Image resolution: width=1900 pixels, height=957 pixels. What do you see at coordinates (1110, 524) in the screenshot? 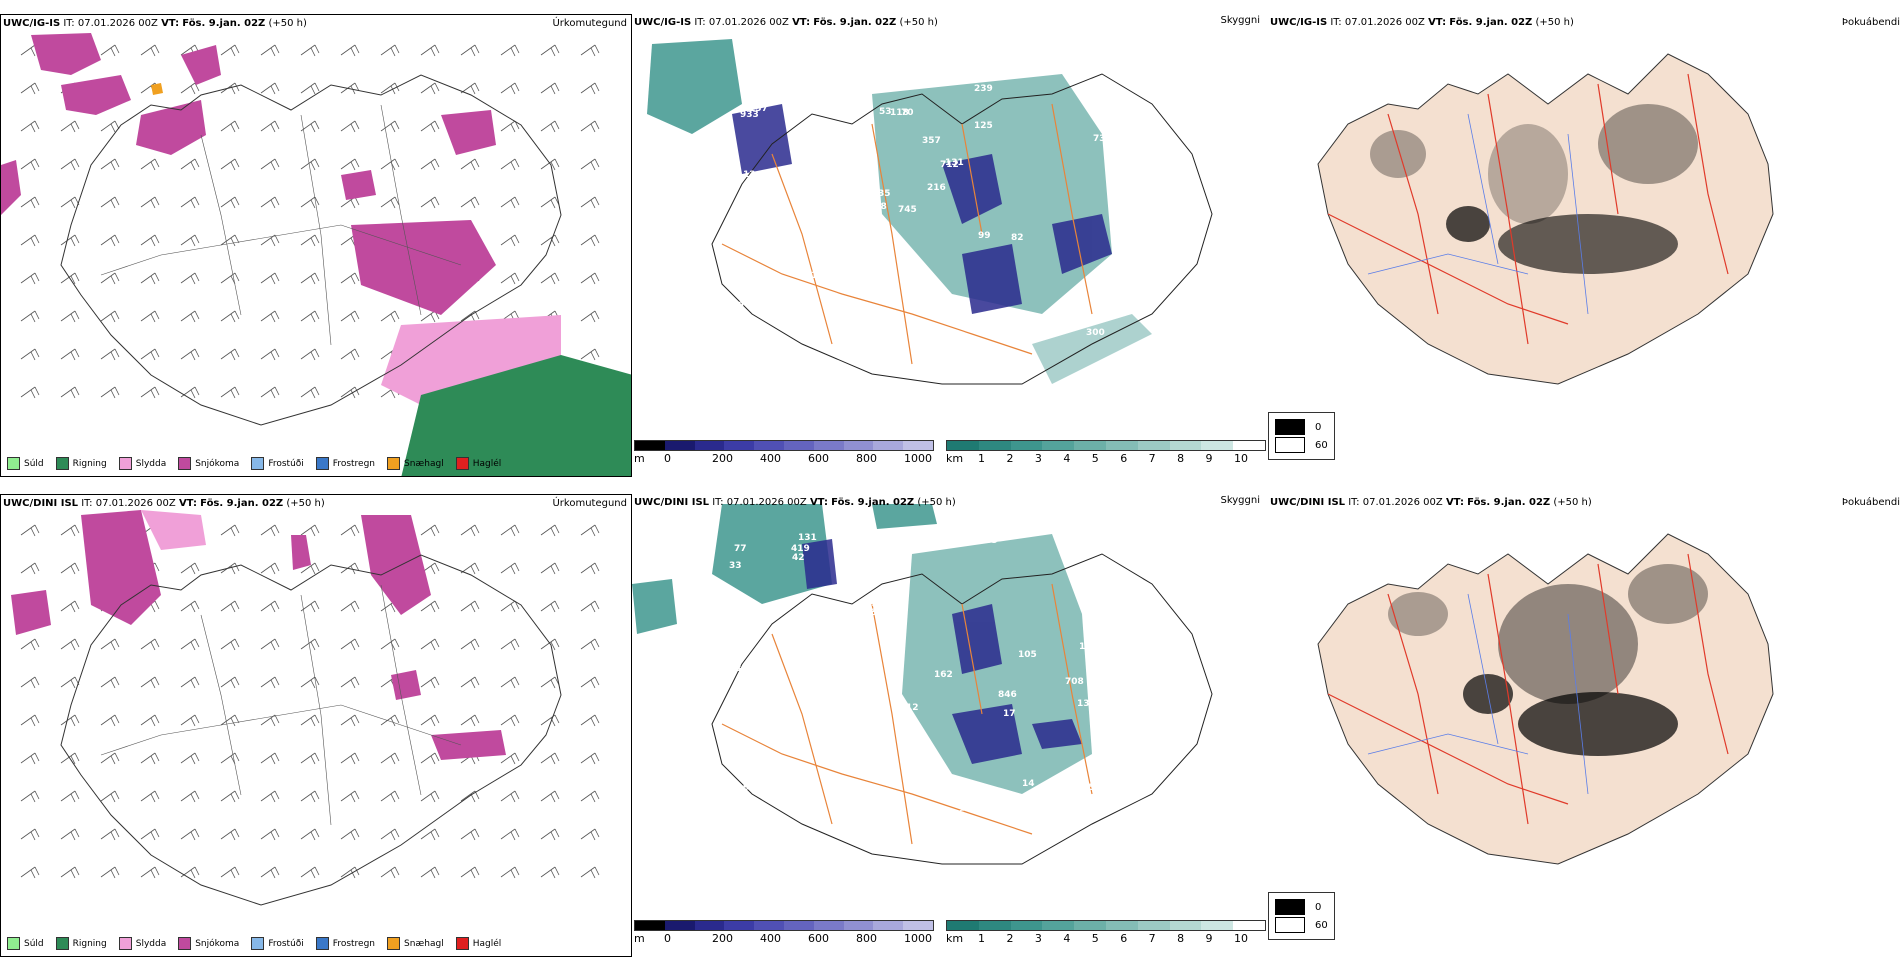
I see `cloudbase-label: 147` at bounding box center [1110, 524].